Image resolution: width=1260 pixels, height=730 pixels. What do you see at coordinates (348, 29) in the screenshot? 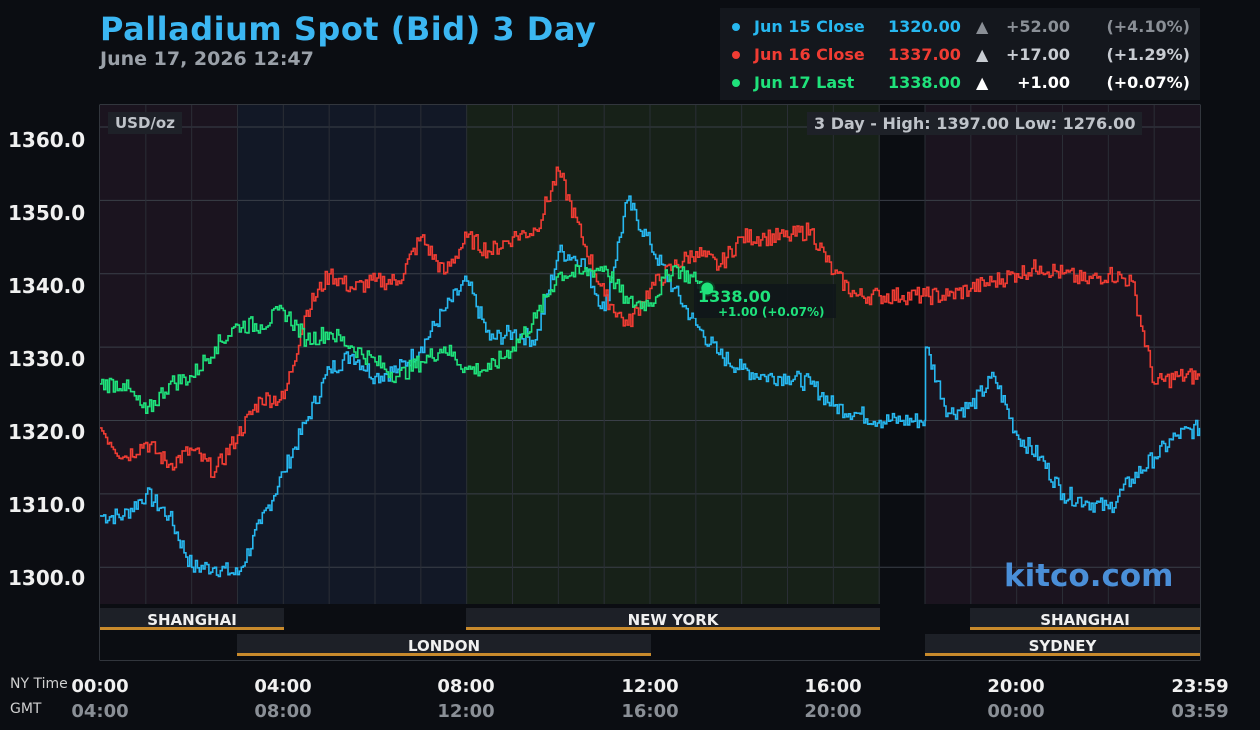
I see `chart-title: Palladium Spot (Bid) 3 Day` at bounding box center [348, 29].